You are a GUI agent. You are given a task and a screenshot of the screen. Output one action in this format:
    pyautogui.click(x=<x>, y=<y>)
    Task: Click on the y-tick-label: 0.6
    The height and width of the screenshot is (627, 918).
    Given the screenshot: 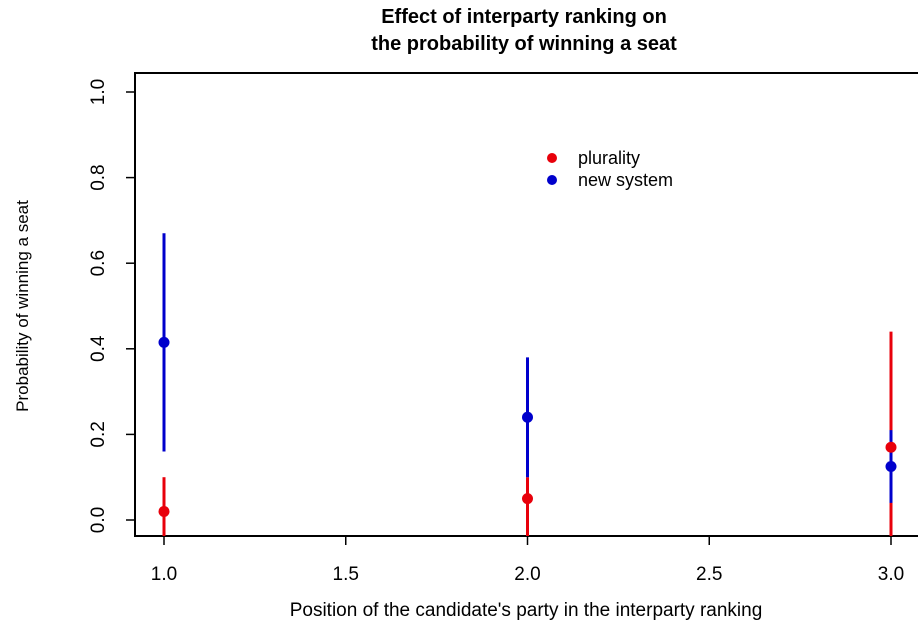 What is the action you would take?
    pyautogui.click(x=98, y=263)
    